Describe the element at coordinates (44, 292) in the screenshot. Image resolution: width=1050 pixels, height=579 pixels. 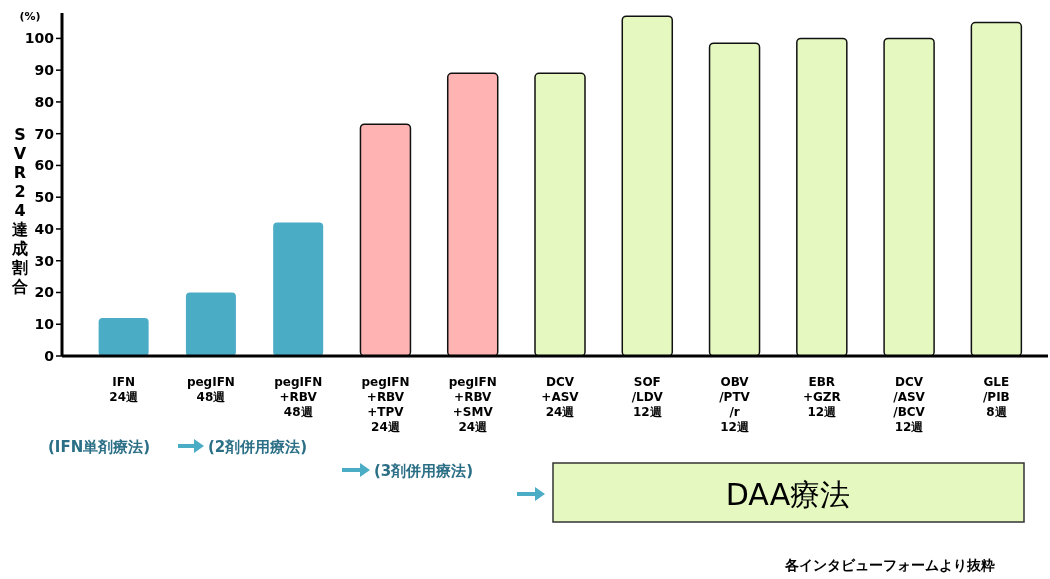
I see `y-tick-label: 20` at that location.